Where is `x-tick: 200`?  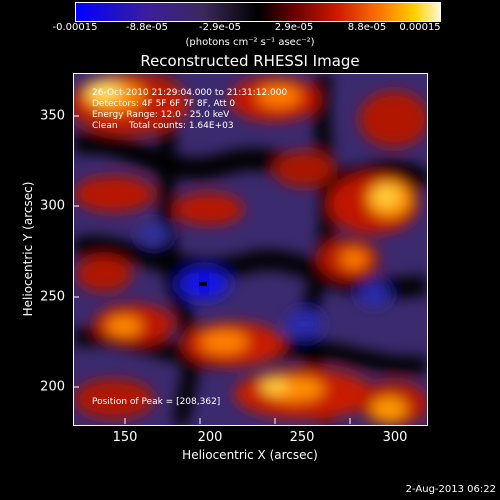
x-tick: 200 is located at coordinates (210, 437).